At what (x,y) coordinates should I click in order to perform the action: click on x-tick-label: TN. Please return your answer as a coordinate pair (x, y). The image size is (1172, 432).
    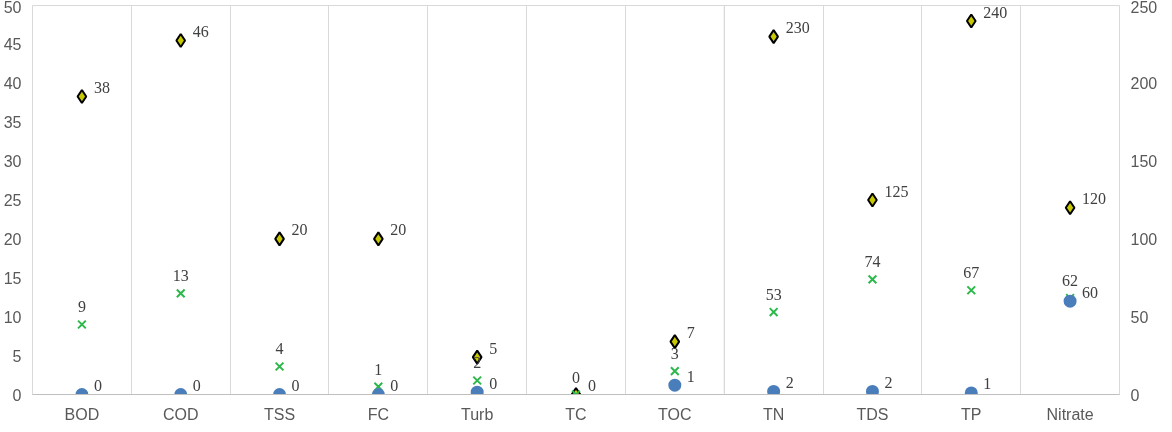
    Looking at the image, I should click on (773, 414).